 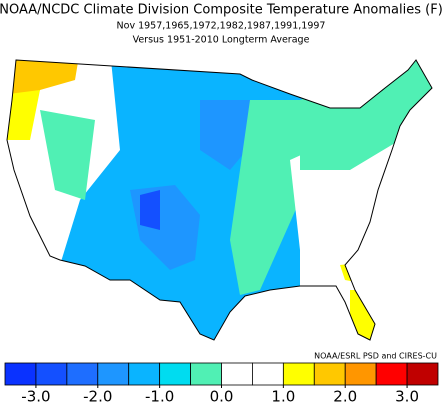 I want to click on tick-label: -1.0, so click(x=159, y=397).